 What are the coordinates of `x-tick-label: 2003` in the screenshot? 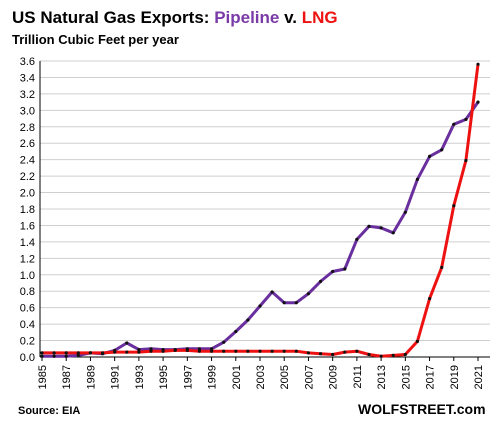 It's located at (261, 377).